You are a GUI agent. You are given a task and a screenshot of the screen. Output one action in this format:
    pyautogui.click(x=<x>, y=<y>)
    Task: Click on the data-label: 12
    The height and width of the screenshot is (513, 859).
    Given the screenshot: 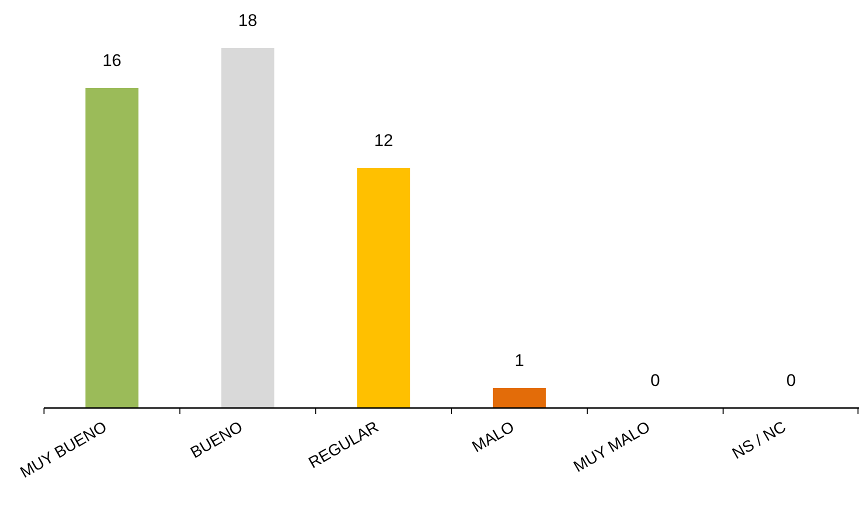 What is the action you would take?
    pyautogui.click(x=384, y=140)
    